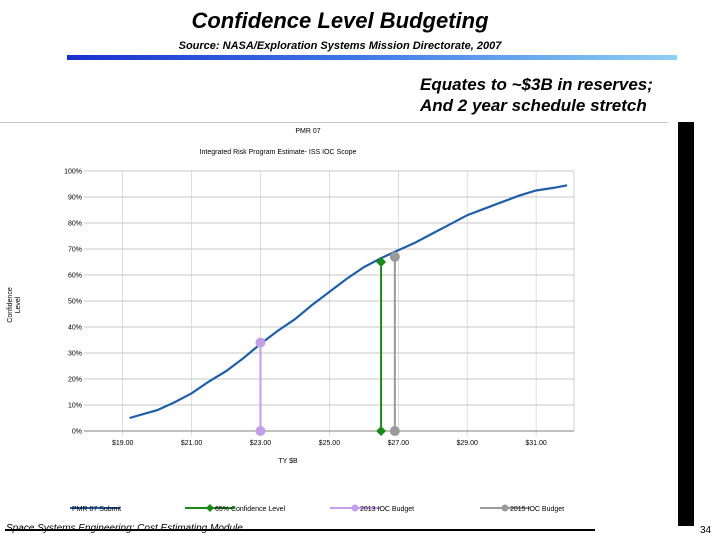  Describe the element at coordinates (75, 276) in the screenshot. I see `y-tick-label: 60%` at that location.